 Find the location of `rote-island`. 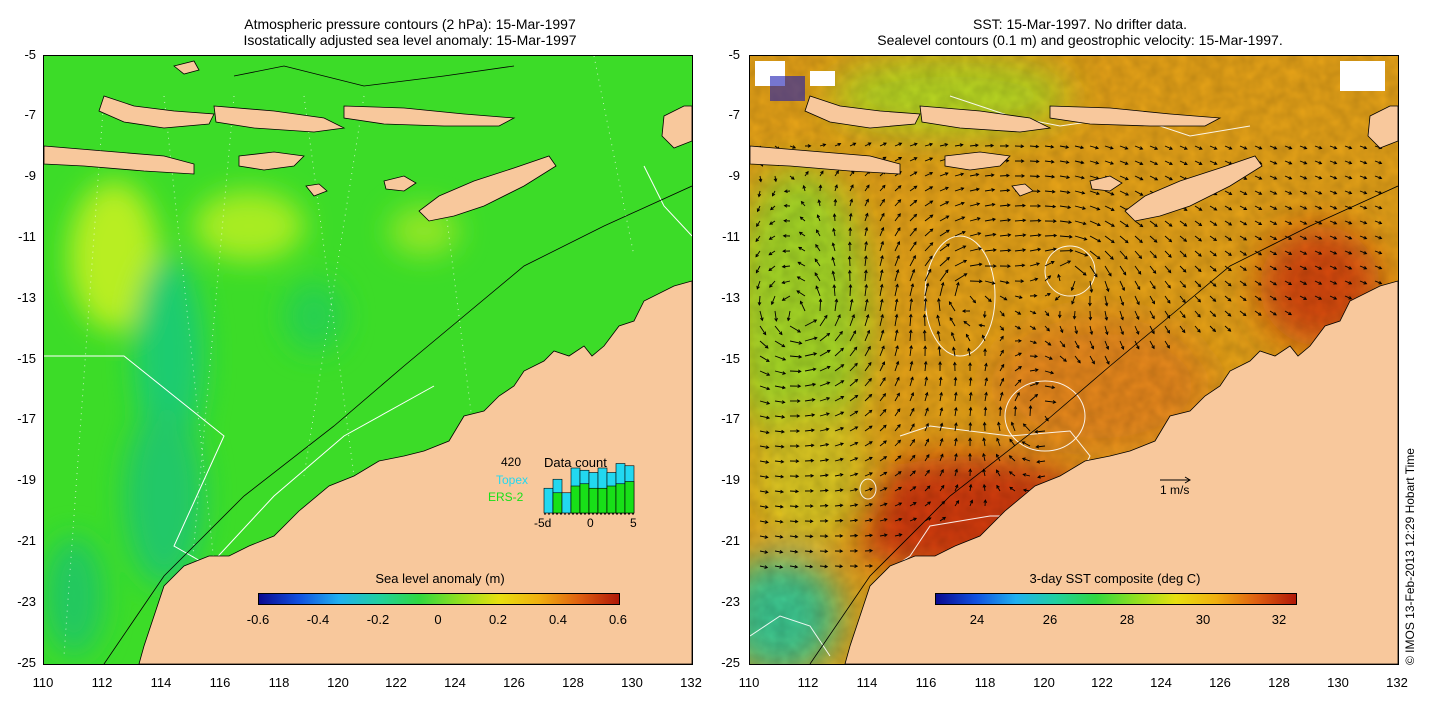

rote-island is located at coordinates (316, 190).